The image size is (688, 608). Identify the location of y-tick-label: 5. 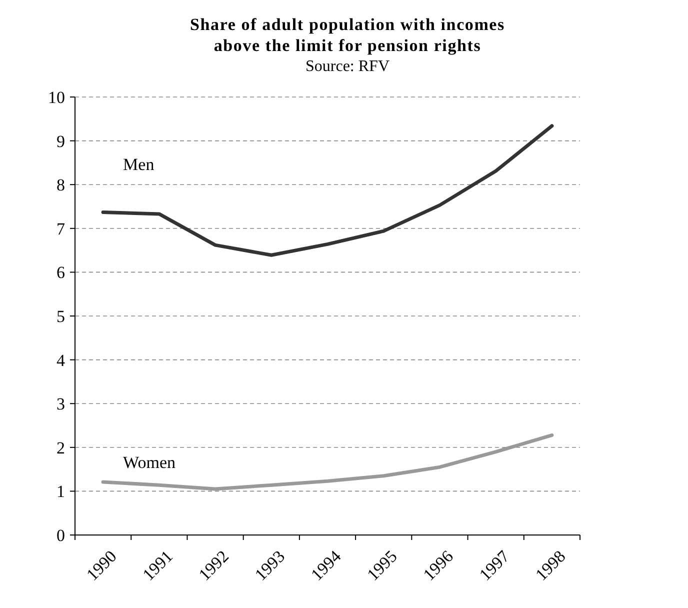
(60, 316).